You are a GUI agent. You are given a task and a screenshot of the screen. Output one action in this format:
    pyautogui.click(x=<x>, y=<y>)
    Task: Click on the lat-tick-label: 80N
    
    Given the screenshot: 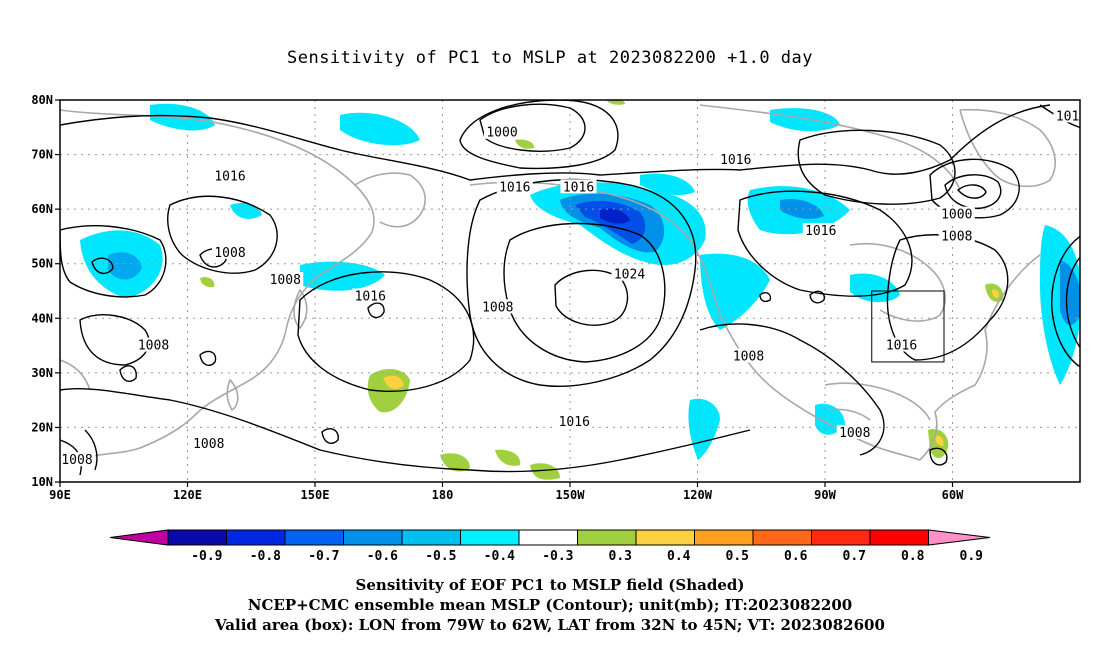 What is the action you would take?
    pyautogui.click(x=42, y=100)
    